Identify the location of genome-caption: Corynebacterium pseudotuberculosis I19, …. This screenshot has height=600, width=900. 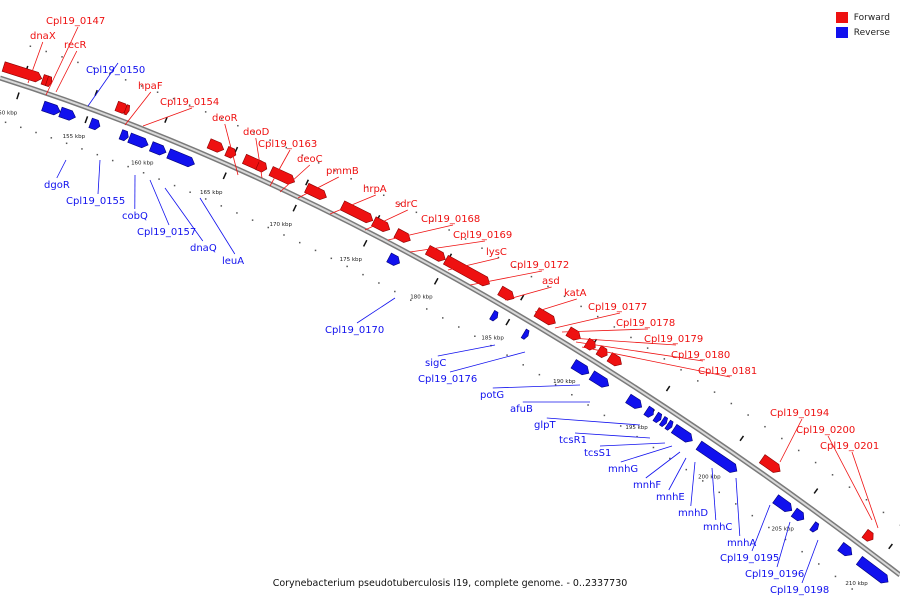
(450, 583).